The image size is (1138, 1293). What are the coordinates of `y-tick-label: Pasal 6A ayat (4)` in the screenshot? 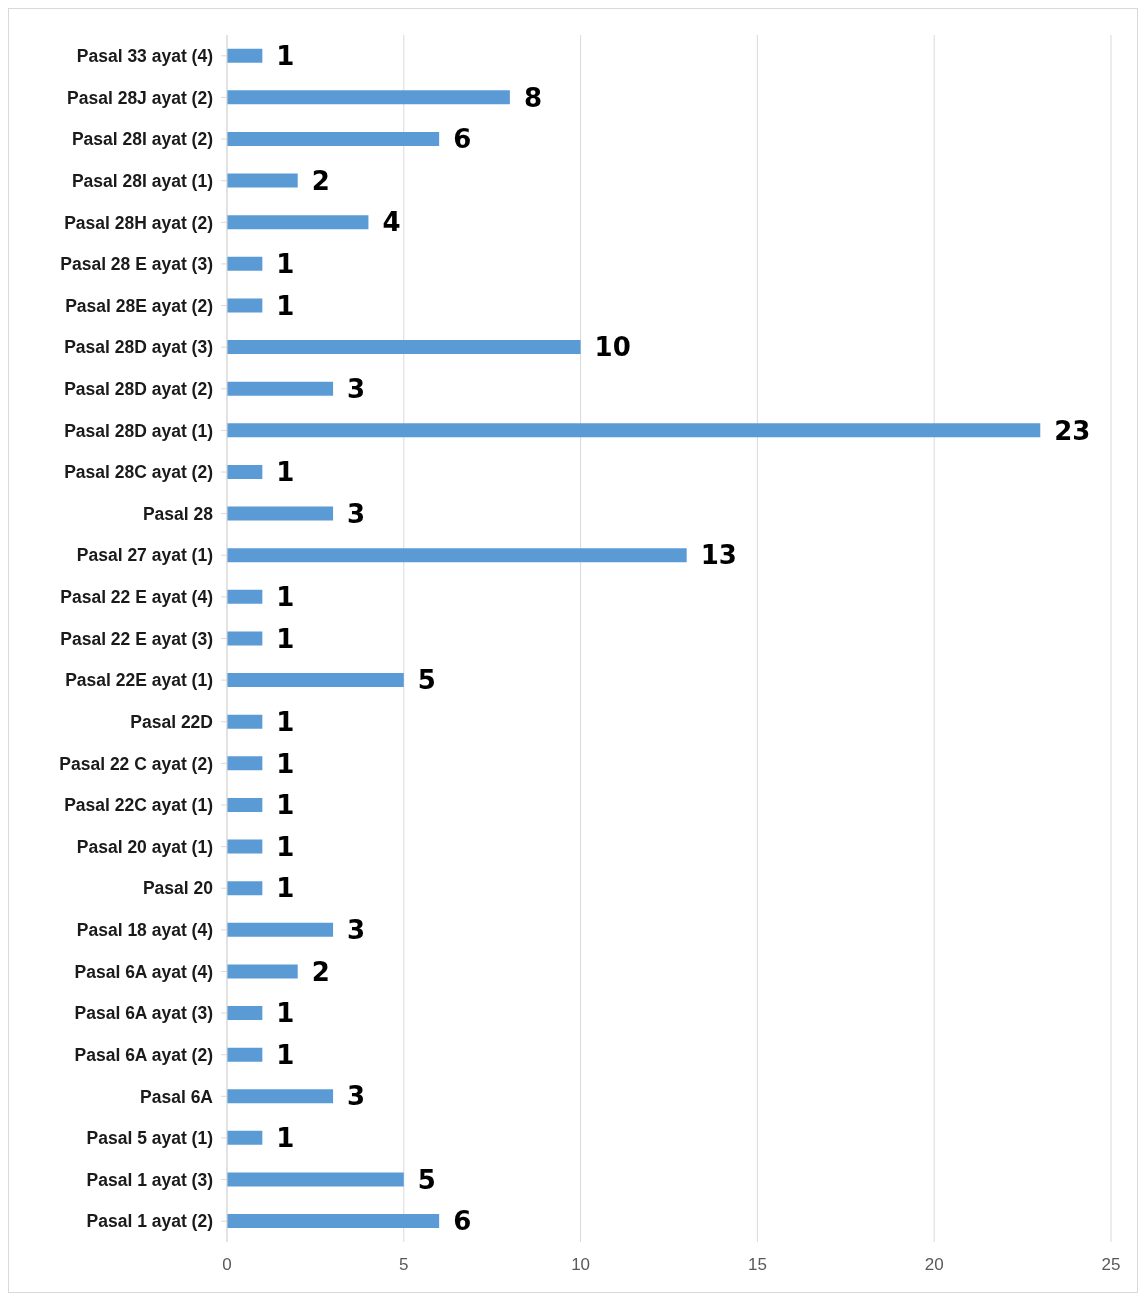 It's located at (143, 971).